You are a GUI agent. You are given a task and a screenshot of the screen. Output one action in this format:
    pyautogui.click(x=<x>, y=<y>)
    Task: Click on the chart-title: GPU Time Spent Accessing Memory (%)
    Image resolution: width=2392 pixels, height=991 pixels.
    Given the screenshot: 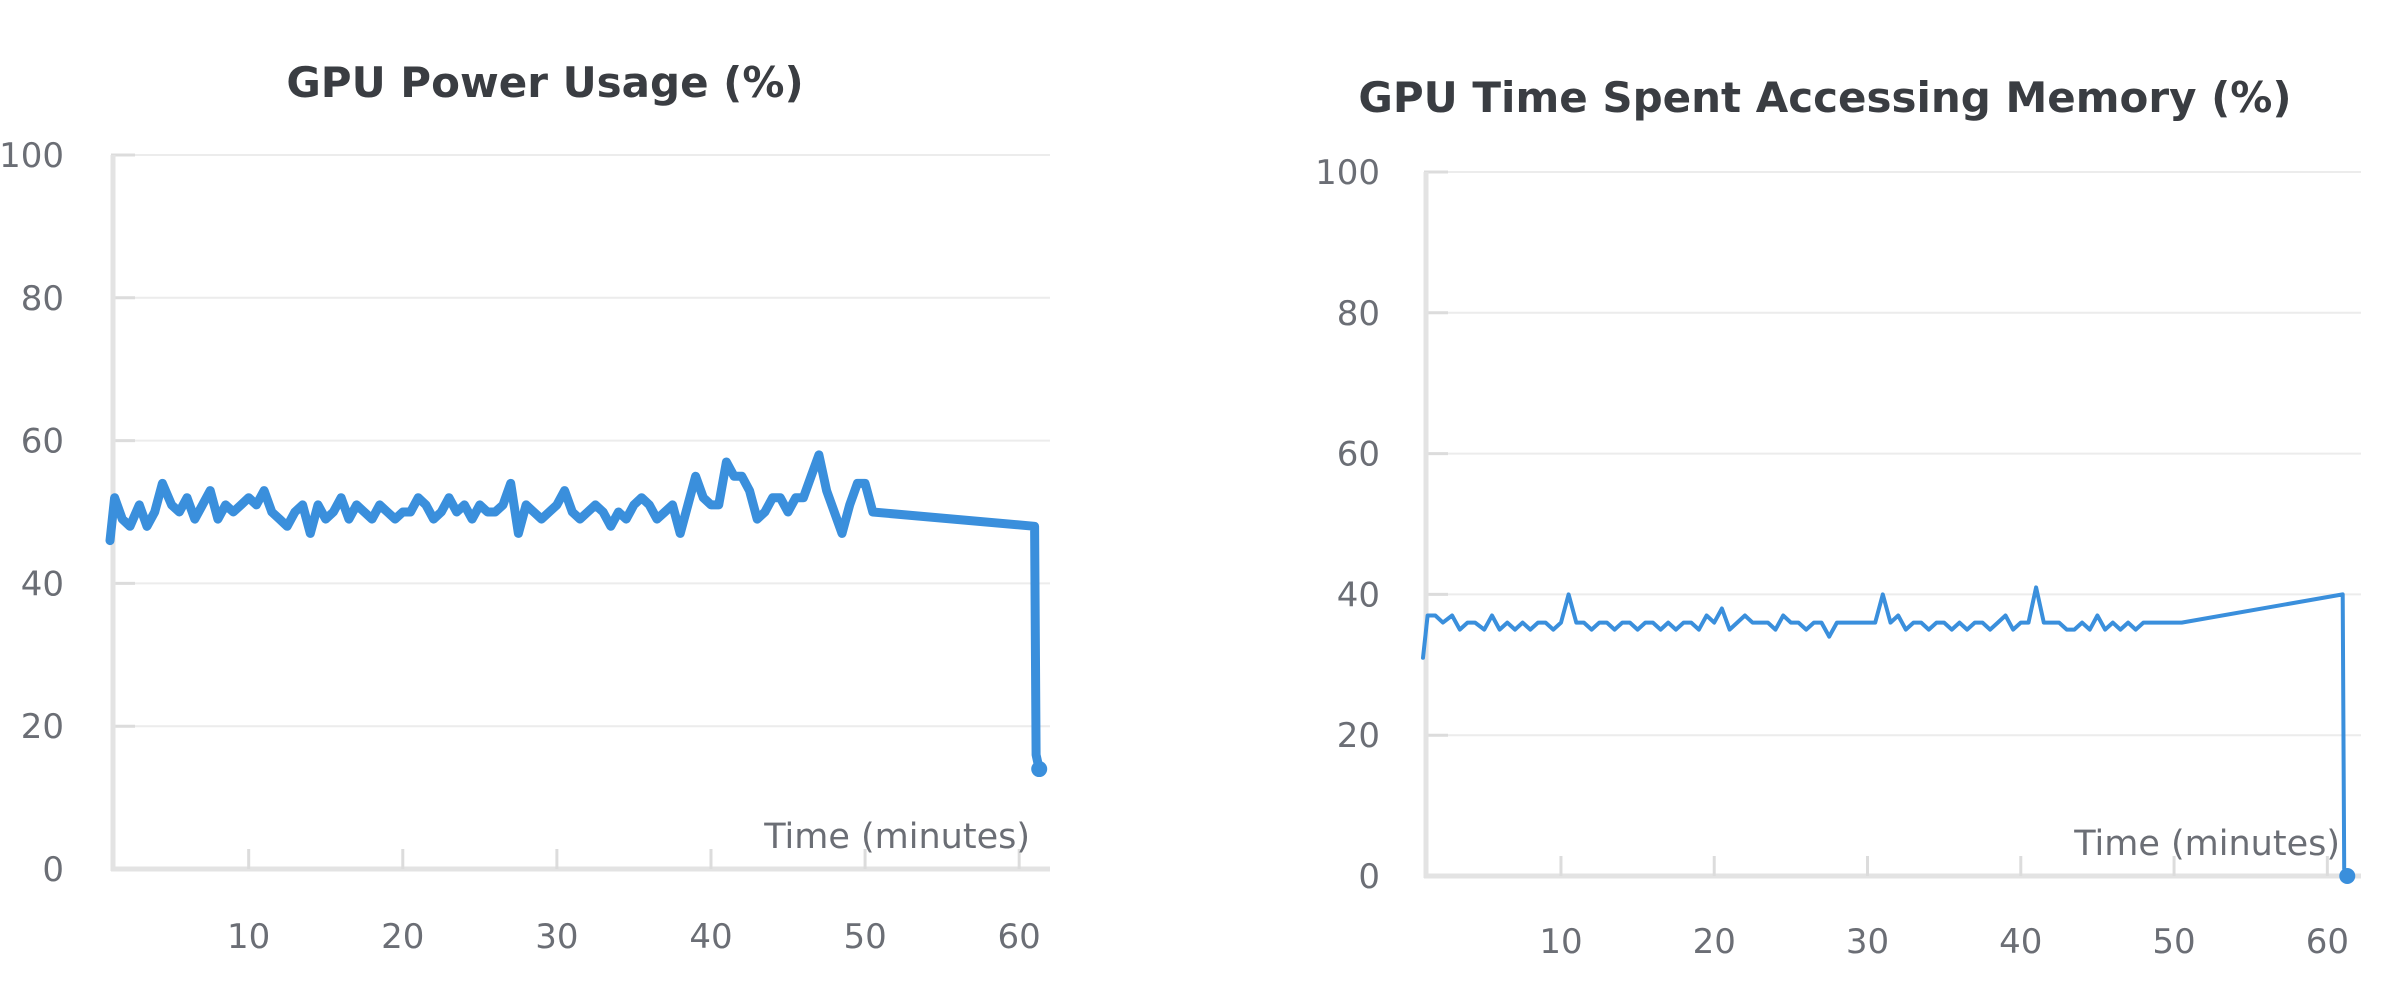 What is the action you would take?
    pyautogui.click(x=1824, y=97)
    